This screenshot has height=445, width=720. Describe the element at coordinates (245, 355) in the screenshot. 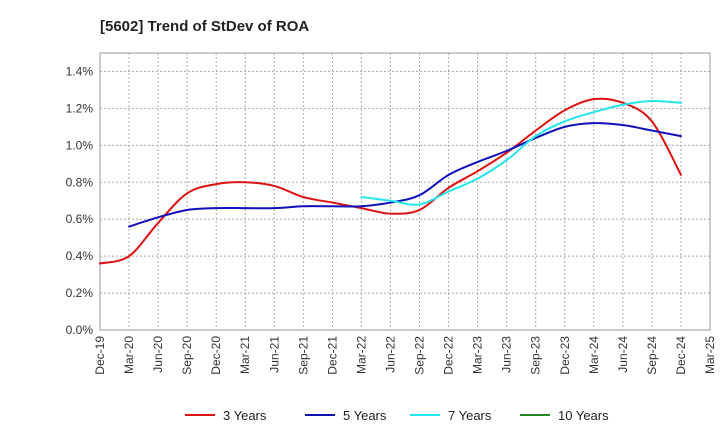

I see `x-tick-label: Mar-21` at that location.